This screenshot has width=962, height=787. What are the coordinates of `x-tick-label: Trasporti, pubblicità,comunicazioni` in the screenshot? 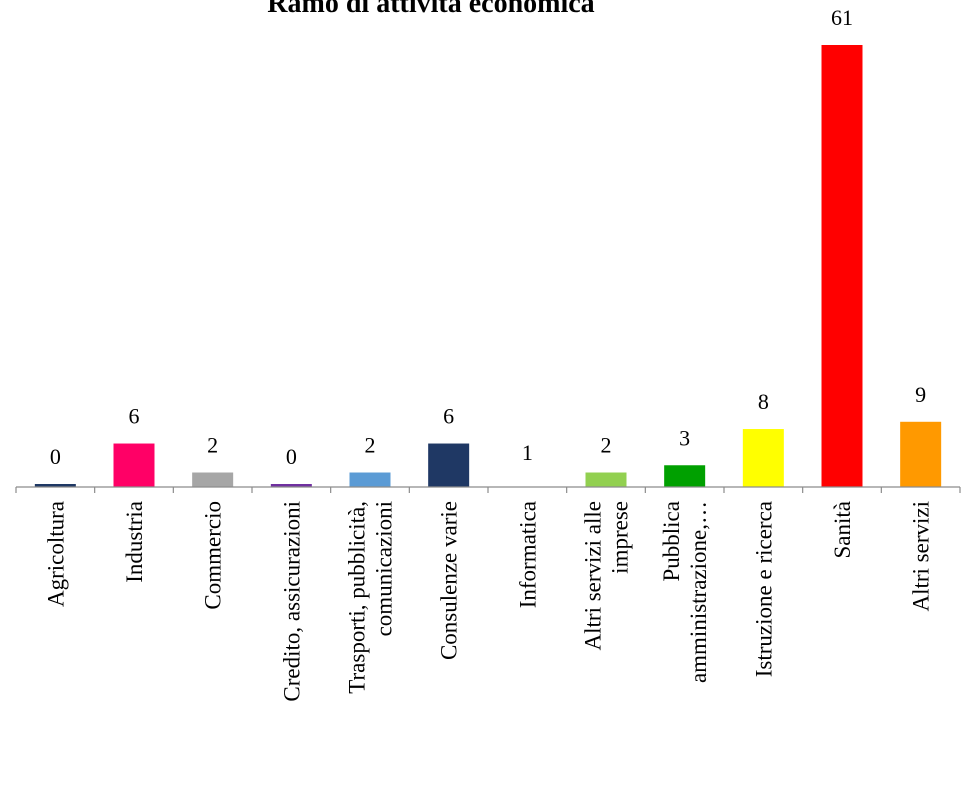 It's located at (371, 597).